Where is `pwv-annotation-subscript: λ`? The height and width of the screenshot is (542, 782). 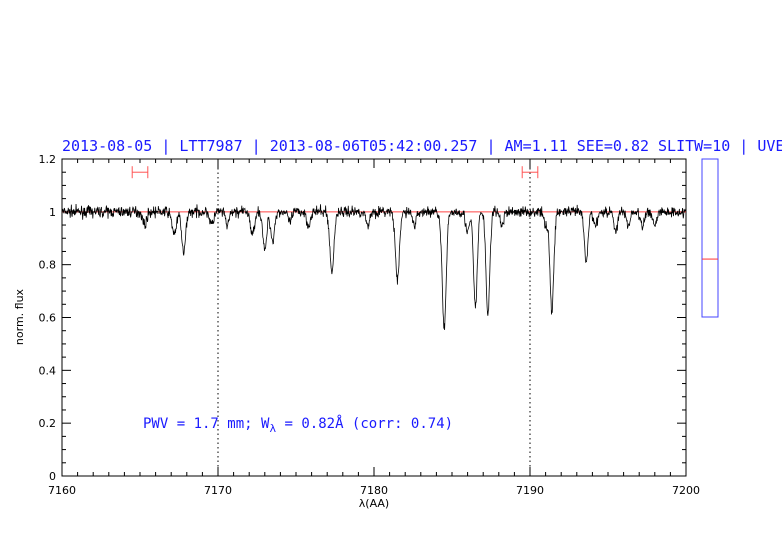 pwv-annotation-subscript: λ is located at coordinates (272, 428).